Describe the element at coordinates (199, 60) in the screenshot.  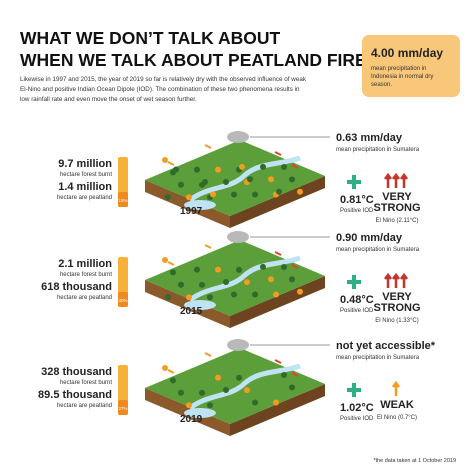
I see `title: WHEN WE TALK ABOUT PEATLAND FIRES` at that location.